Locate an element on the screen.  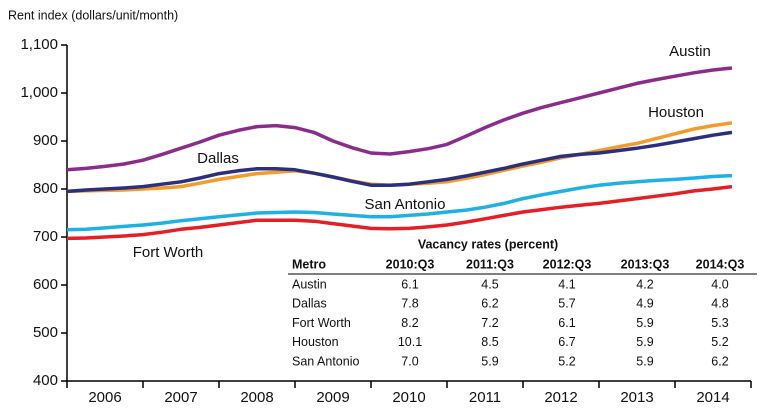
y-tick-label: 900 is located at coordinates (45, 140).